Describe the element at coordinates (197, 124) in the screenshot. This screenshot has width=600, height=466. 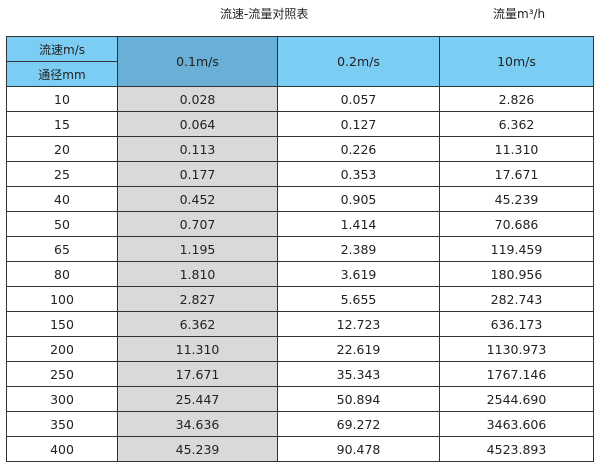
I see `flow-cell: 0.064` at that location.